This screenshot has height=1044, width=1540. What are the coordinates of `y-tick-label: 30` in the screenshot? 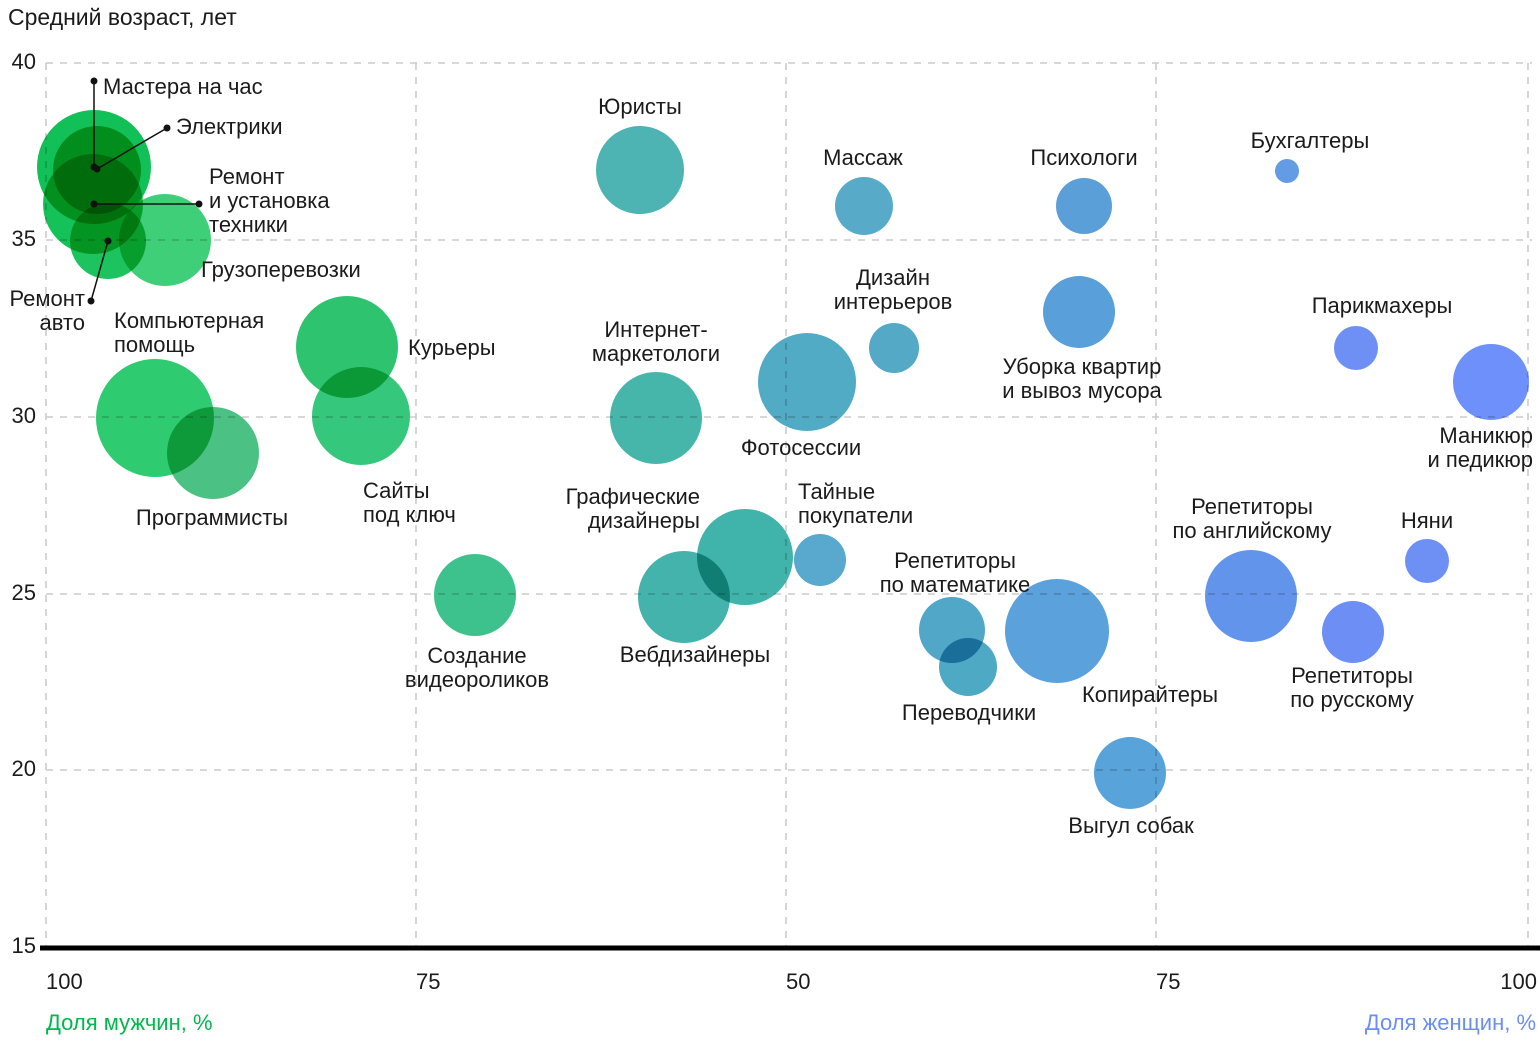 It's located at (24, 415).